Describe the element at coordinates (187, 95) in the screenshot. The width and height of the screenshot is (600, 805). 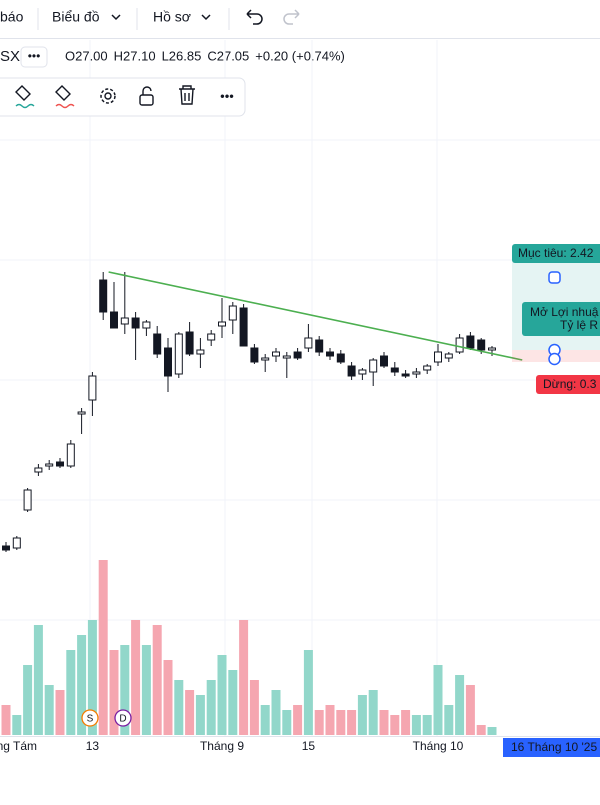
I see `delete` at that location.